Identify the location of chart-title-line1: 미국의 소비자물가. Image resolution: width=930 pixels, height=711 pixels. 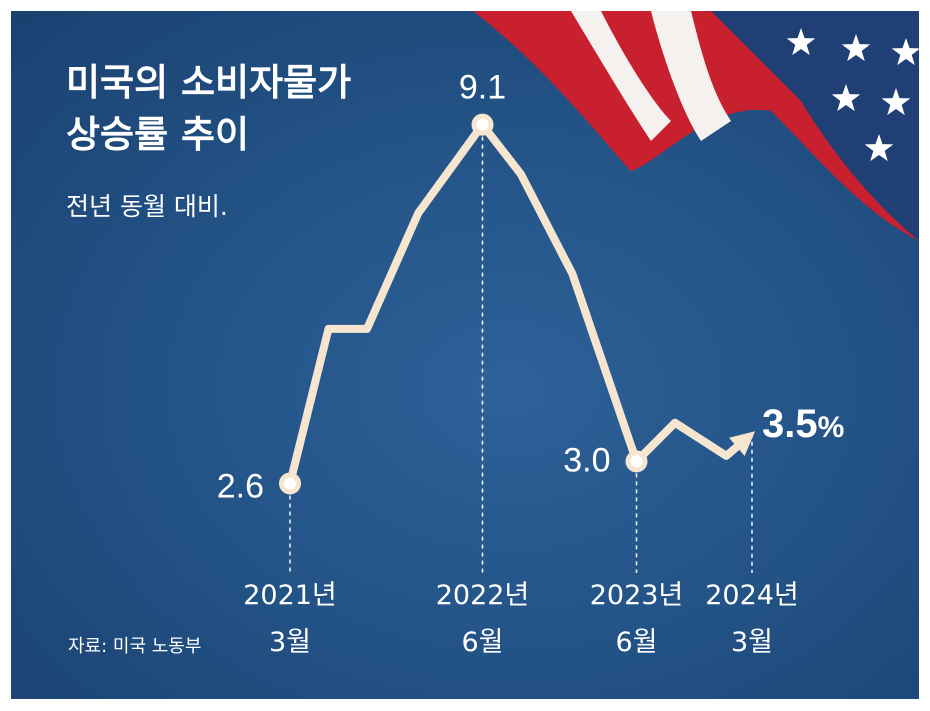
(209, 82).